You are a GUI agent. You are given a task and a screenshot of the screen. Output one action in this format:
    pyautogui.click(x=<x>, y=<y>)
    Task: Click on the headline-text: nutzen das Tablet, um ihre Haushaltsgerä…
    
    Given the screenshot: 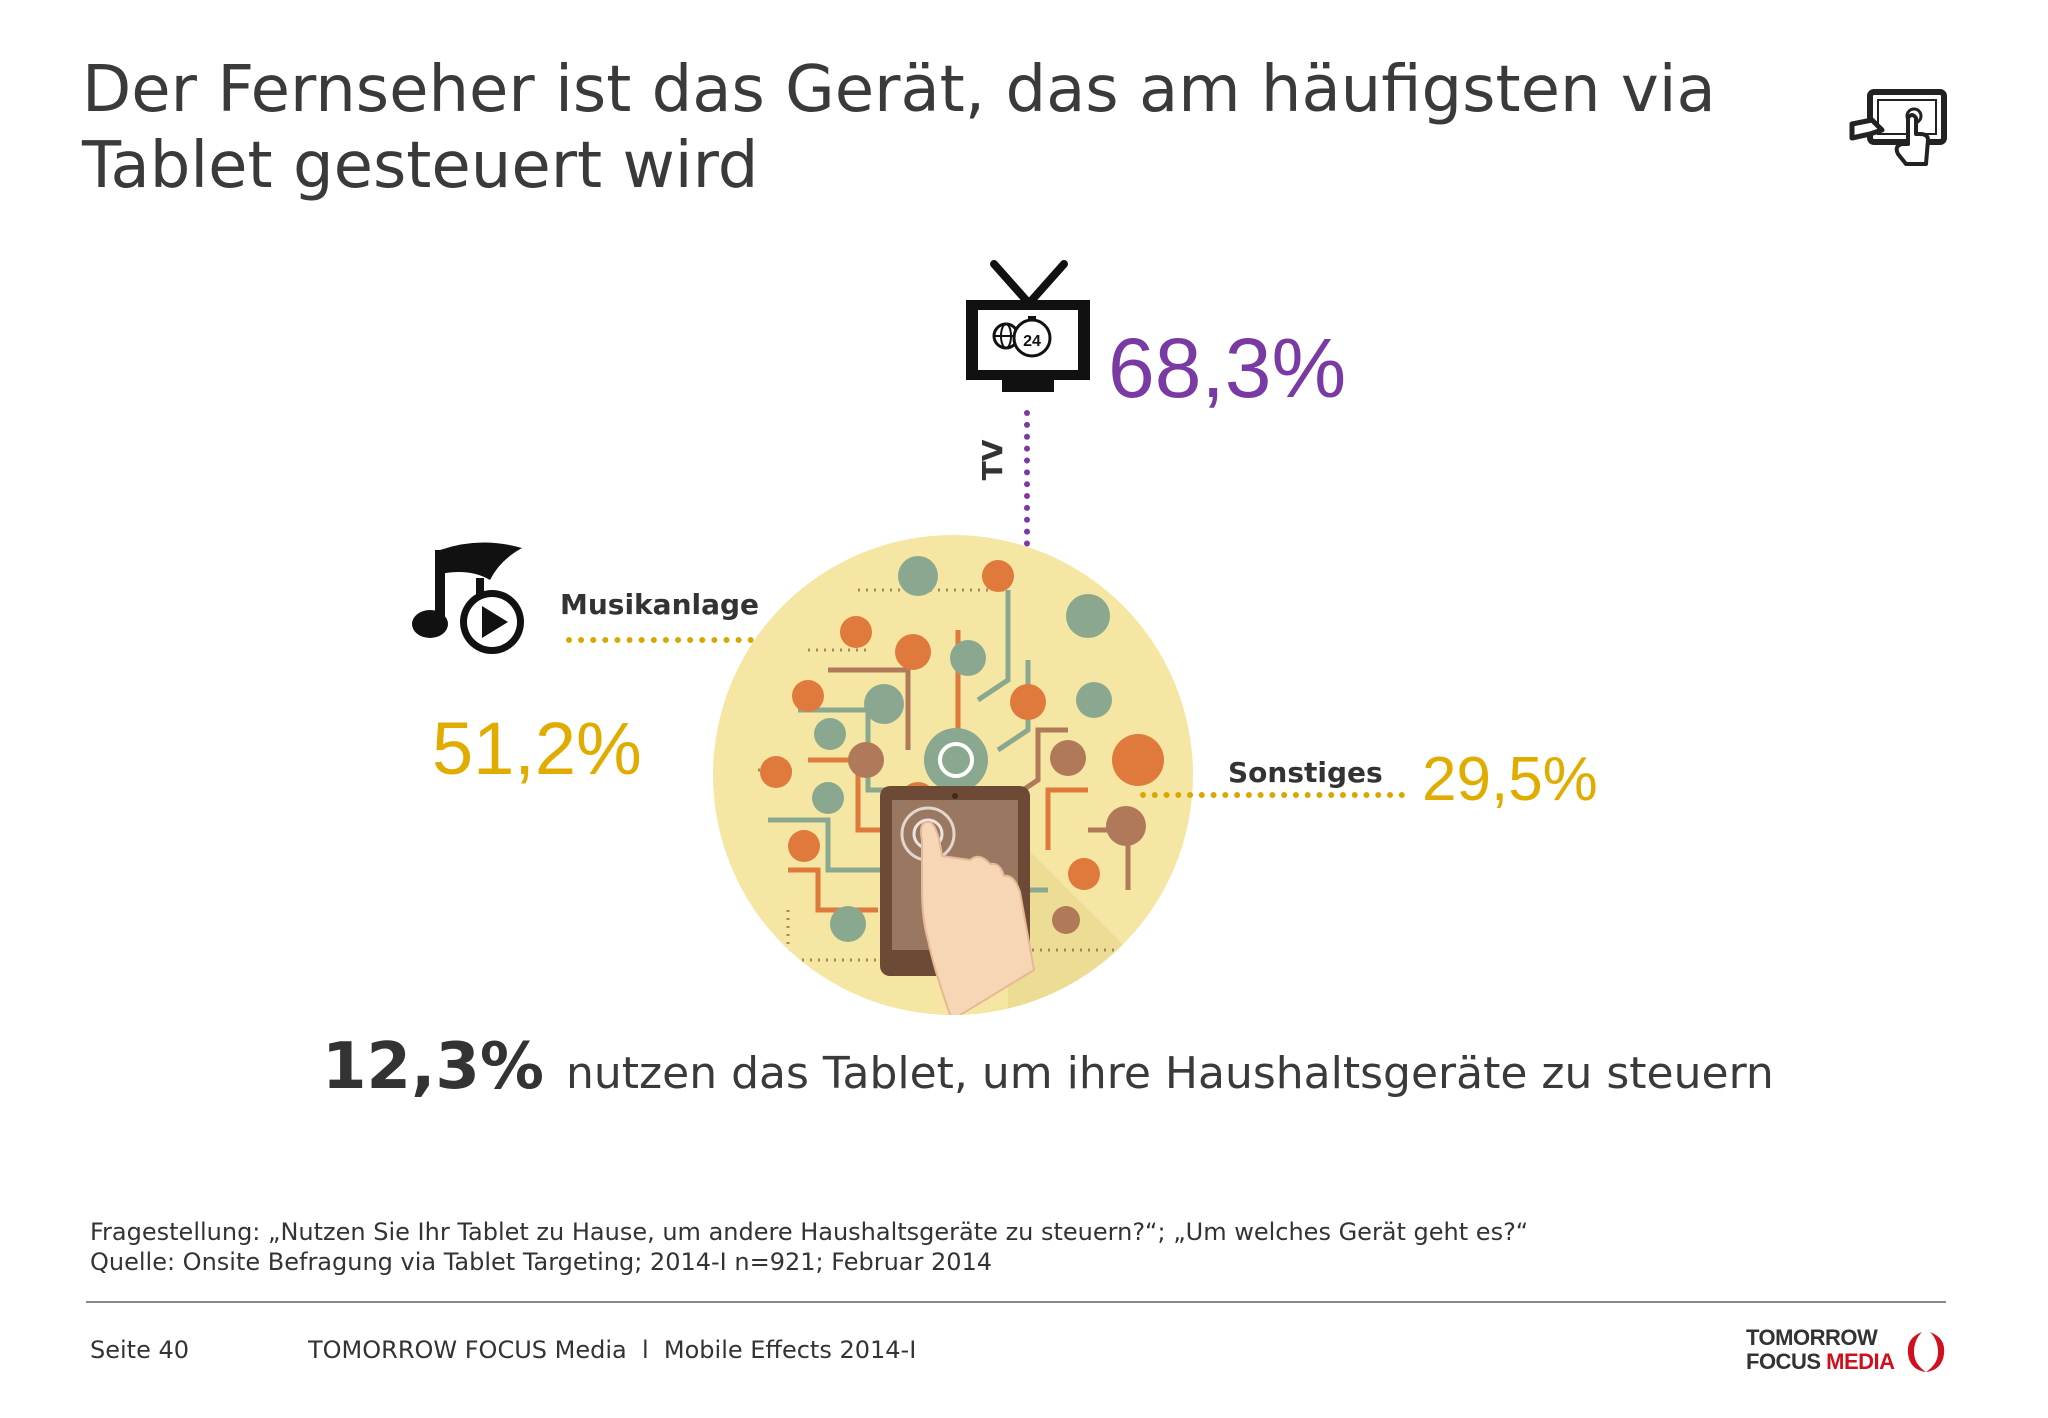 What is the action you would take?
    pyautogui.click(x=1170, y=1073)
    